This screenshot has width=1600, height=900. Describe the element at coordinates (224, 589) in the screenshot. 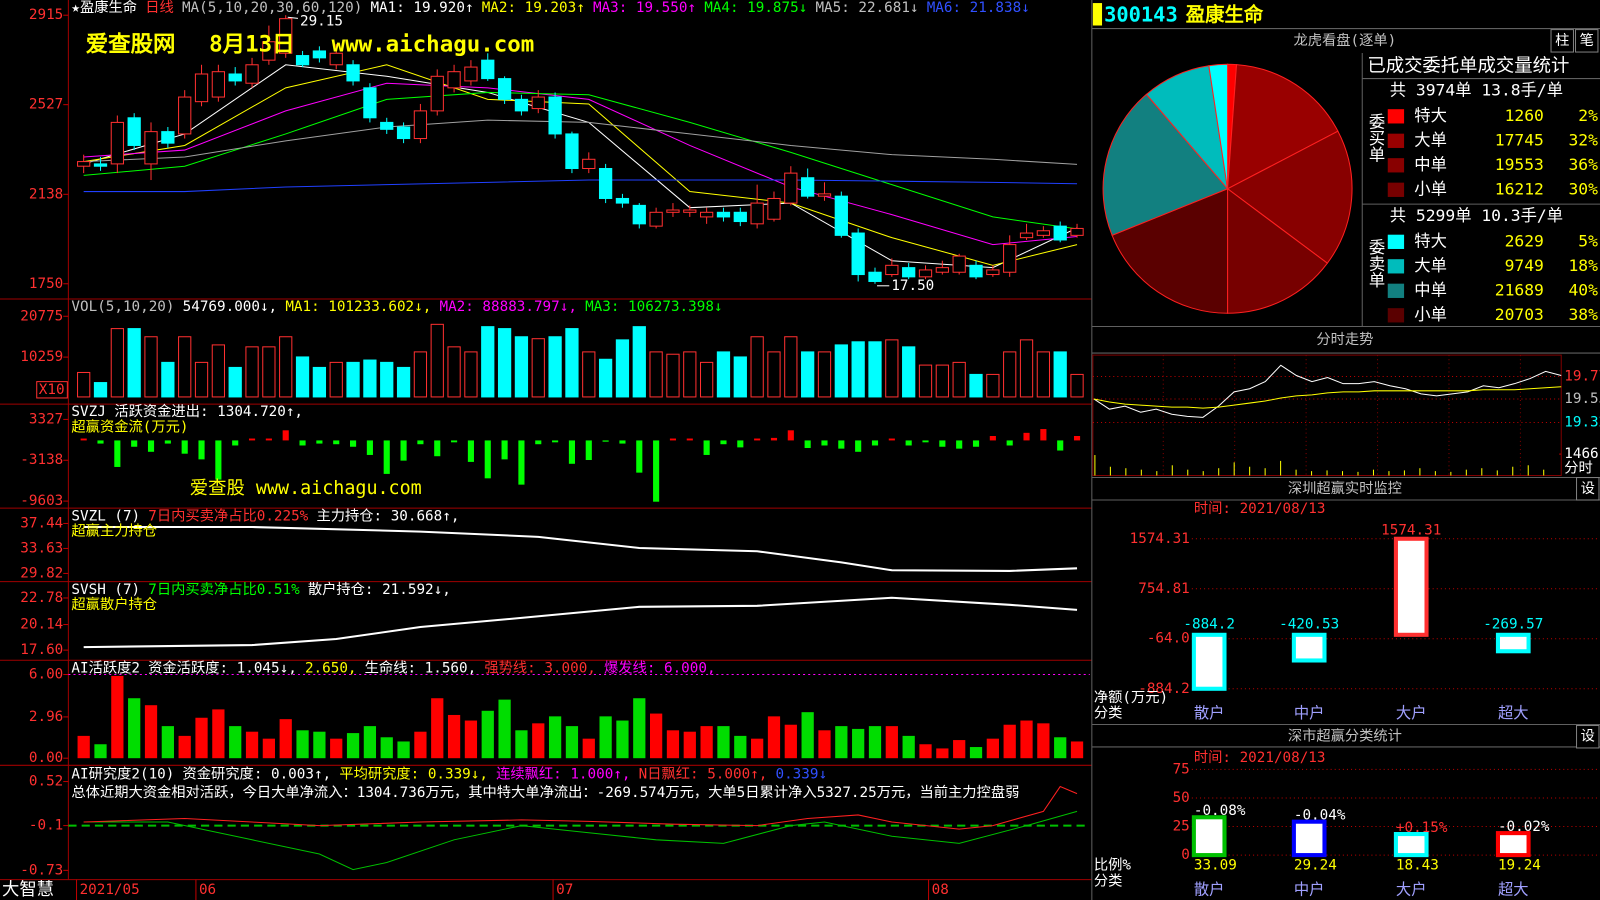

I see `legend-item: 7日内买卖净占比0.51%` at that location.